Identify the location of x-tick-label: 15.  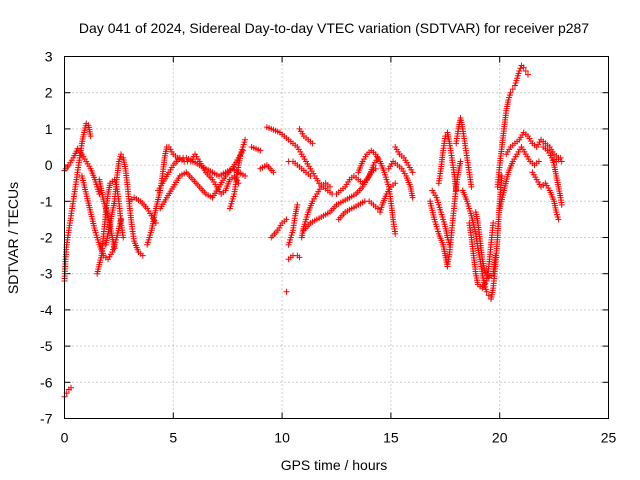
(391, 438).